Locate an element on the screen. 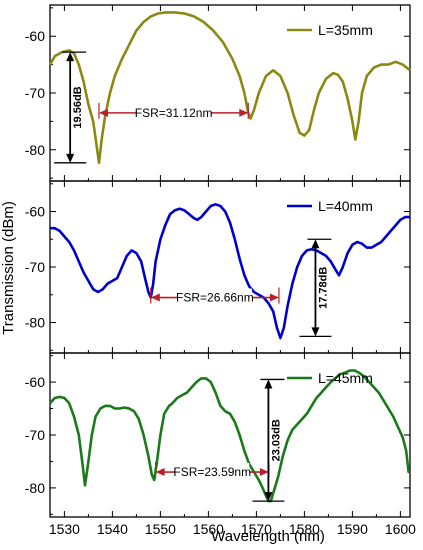 This screenshot has width=423, height=550. x-tick-labels: 1530 1540 1550 1560 1570 1580 1590 1600 is located at coordinates (232, 529).